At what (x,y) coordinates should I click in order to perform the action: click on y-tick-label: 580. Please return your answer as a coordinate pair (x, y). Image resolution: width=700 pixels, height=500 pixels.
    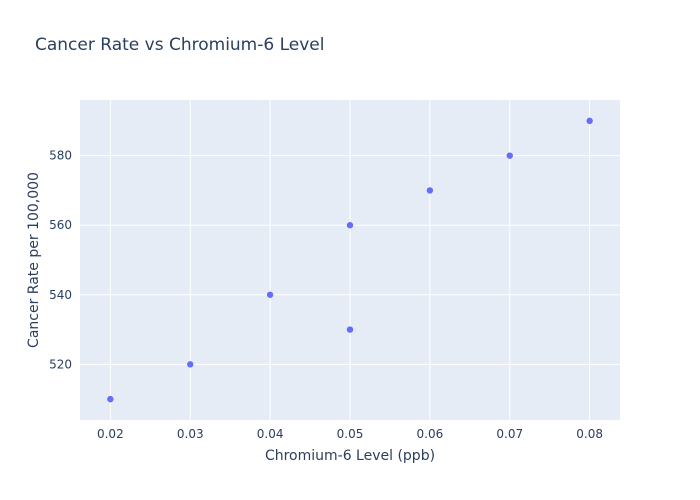
    Looking at the image, I should click on (60, 156).